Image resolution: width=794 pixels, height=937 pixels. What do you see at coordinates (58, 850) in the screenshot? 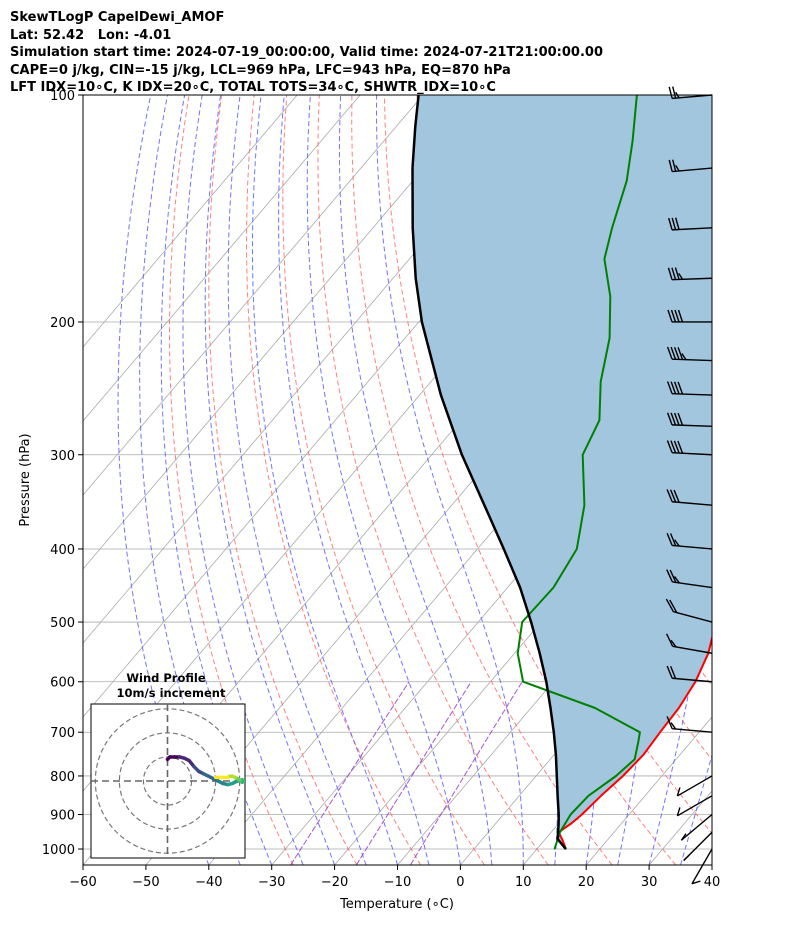
I see `y-tick-label: 1000` at bounding box center [58, 850].